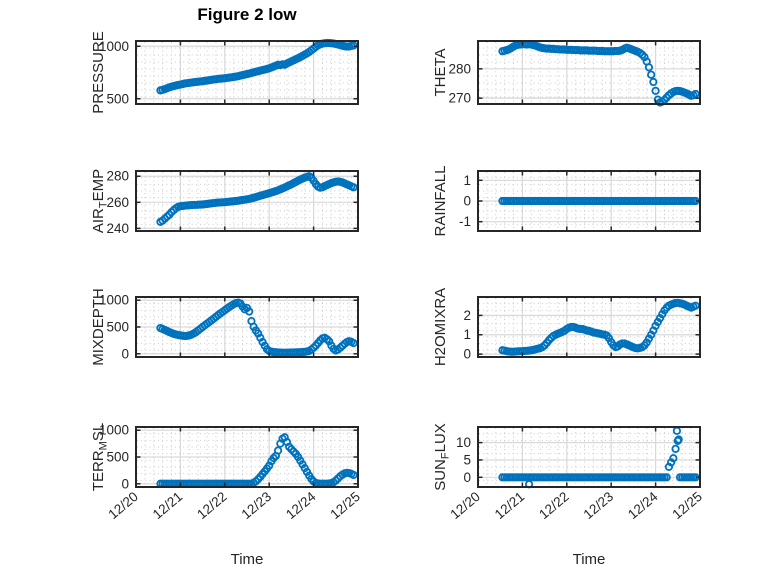 The image size is (778, 583). What do you see at coordinates (257, 460) in the screenshot?
I see `data-series-terr-msl` at bounding box center [257, 460].